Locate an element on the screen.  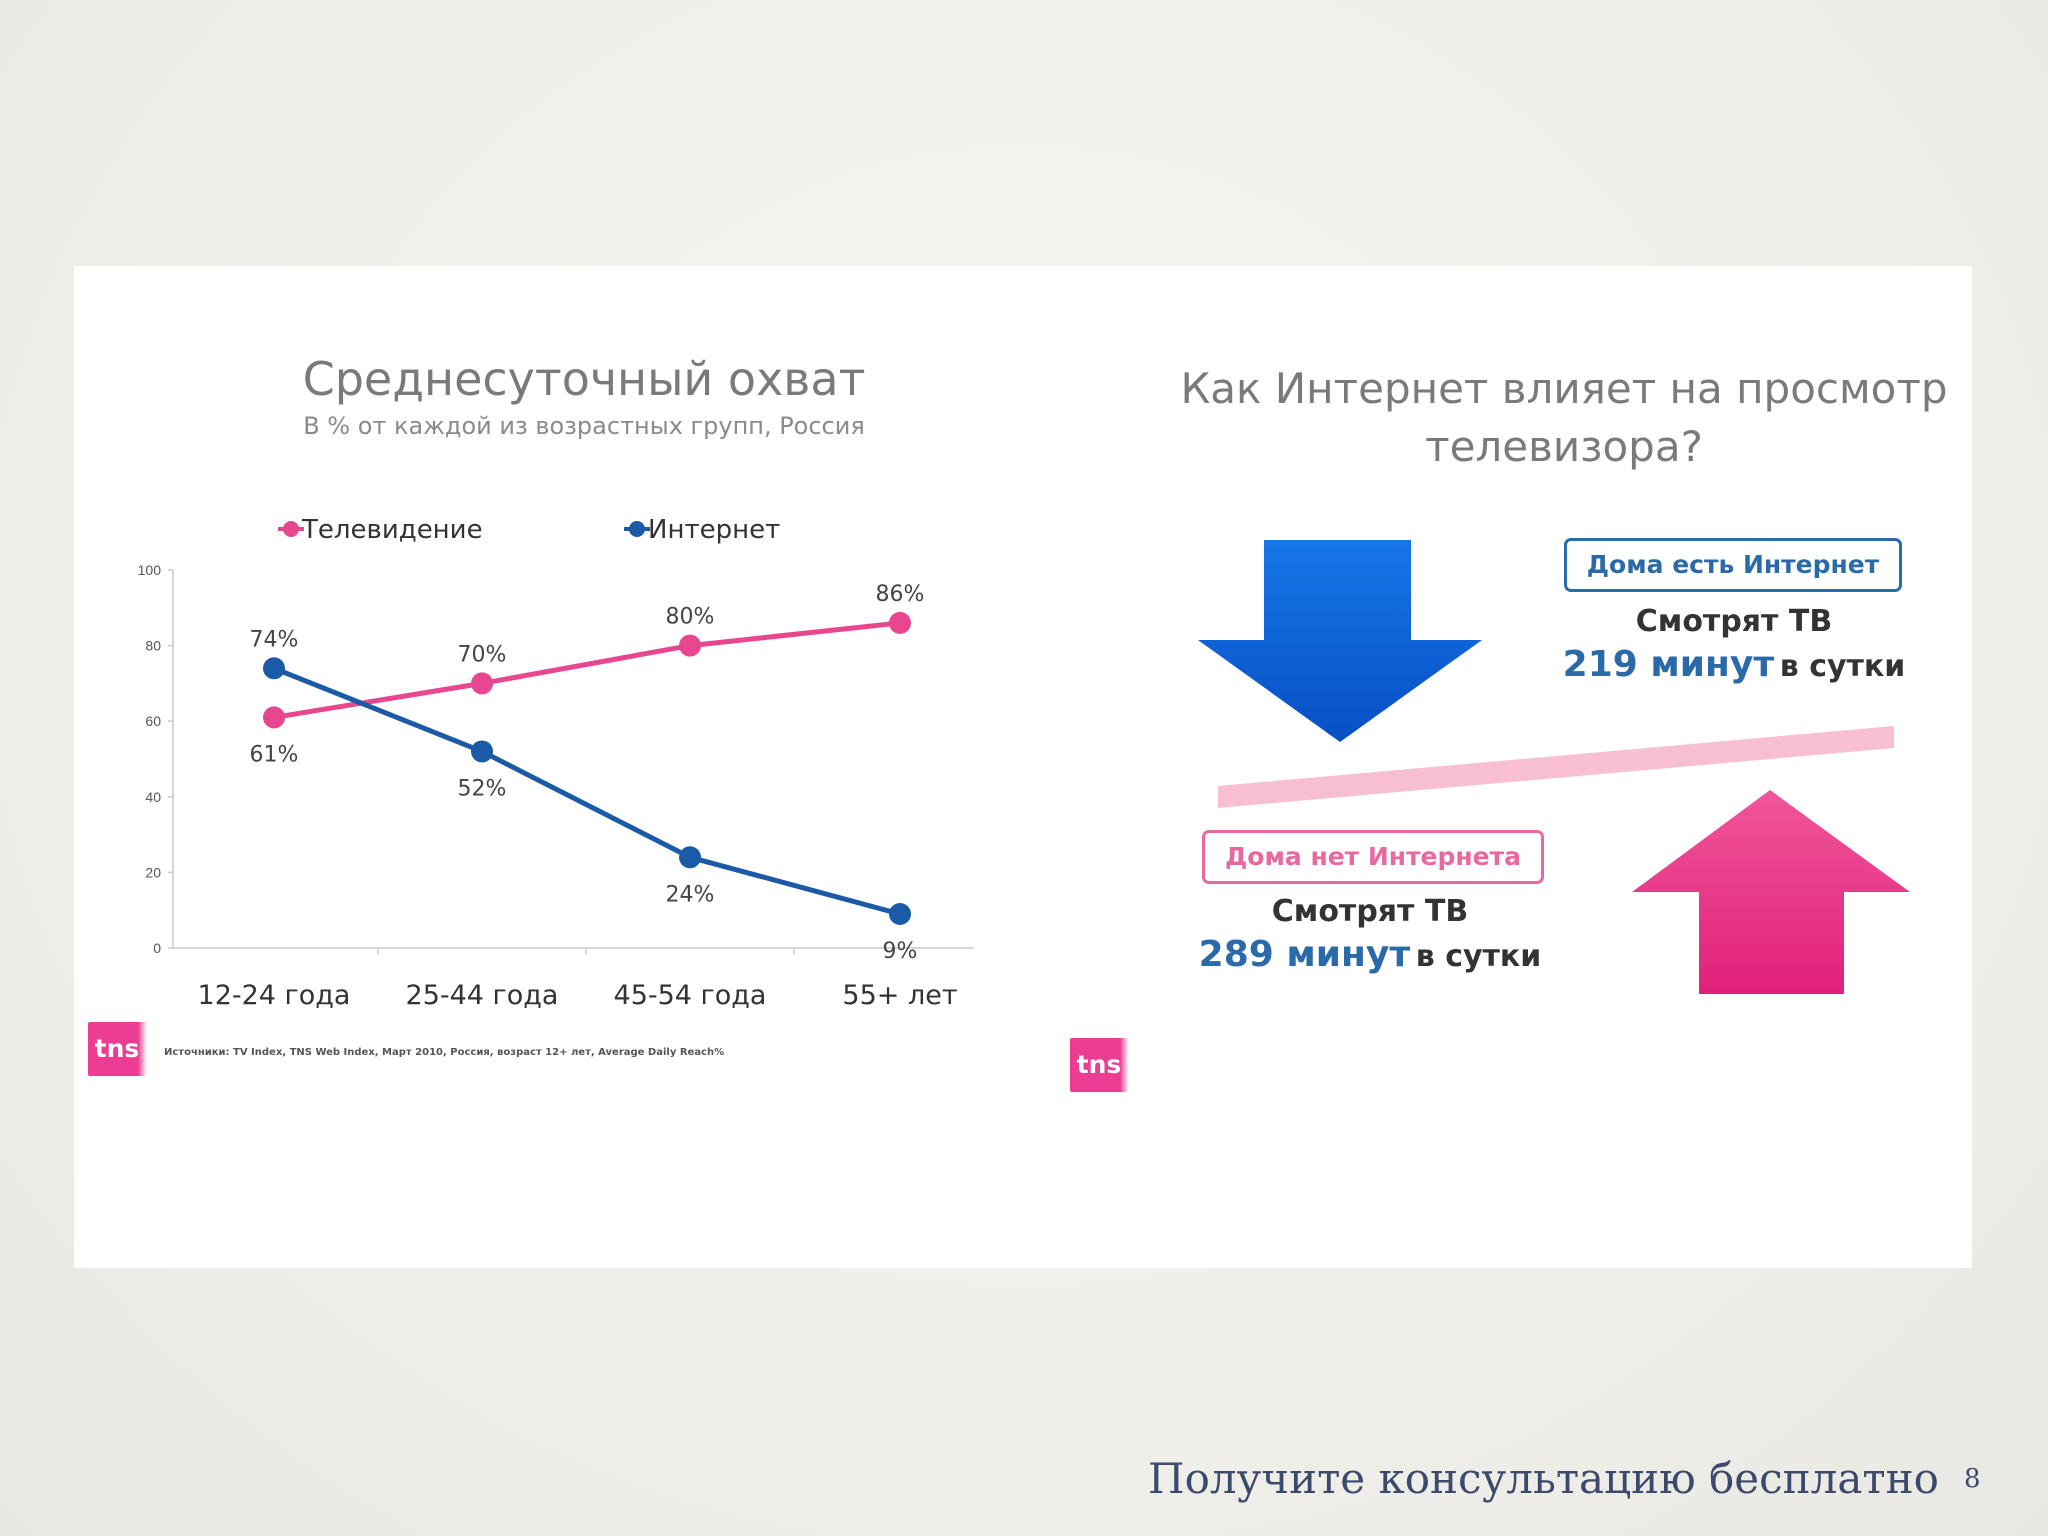
tv-watching-infographic is located at coordinates (1554, 767).